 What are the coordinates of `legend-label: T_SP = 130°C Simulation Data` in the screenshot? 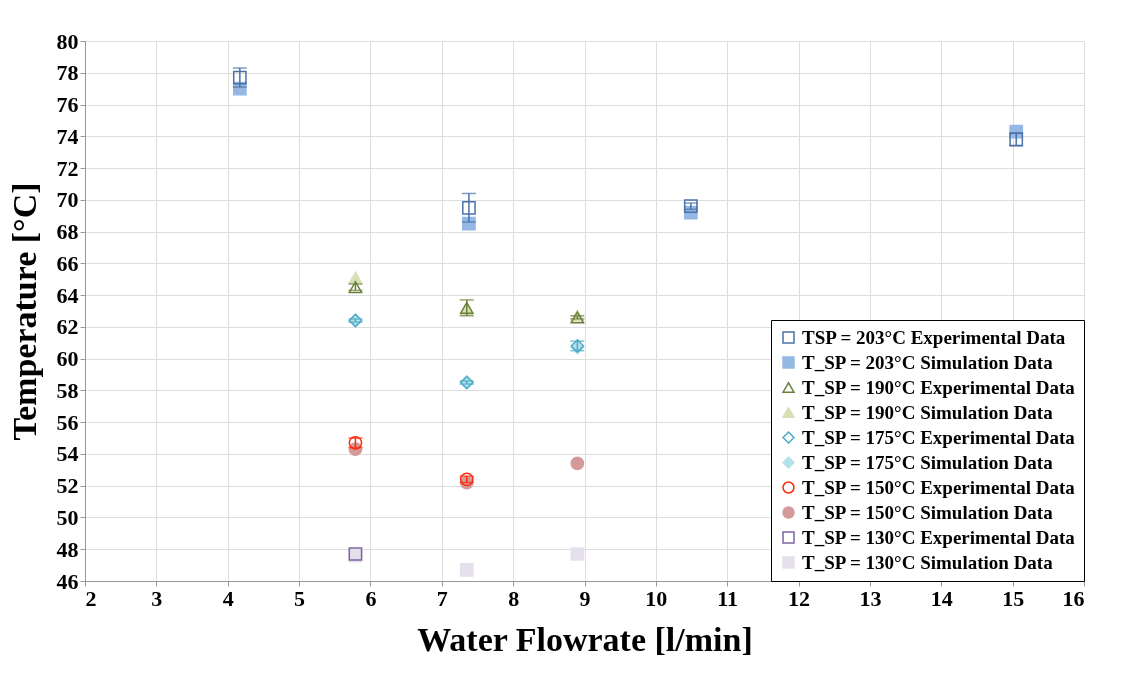 It's located at (928, 562).